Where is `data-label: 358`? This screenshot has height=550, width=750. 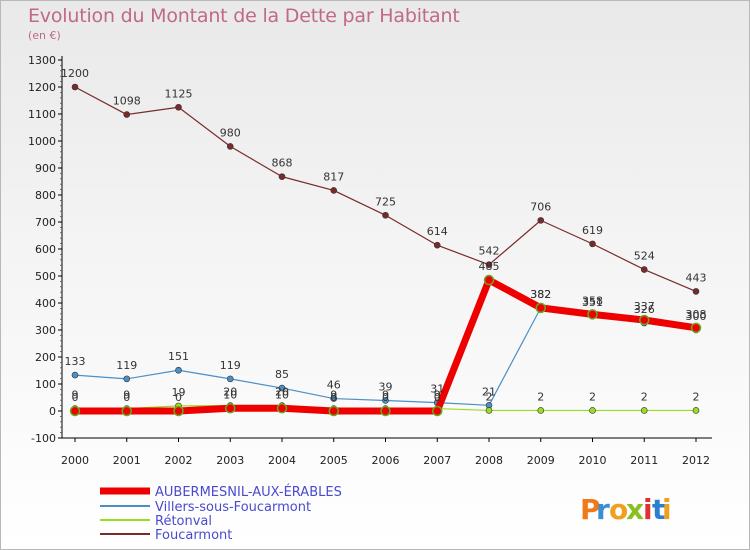 data-label: 358 is located at coordinates (592, 300).